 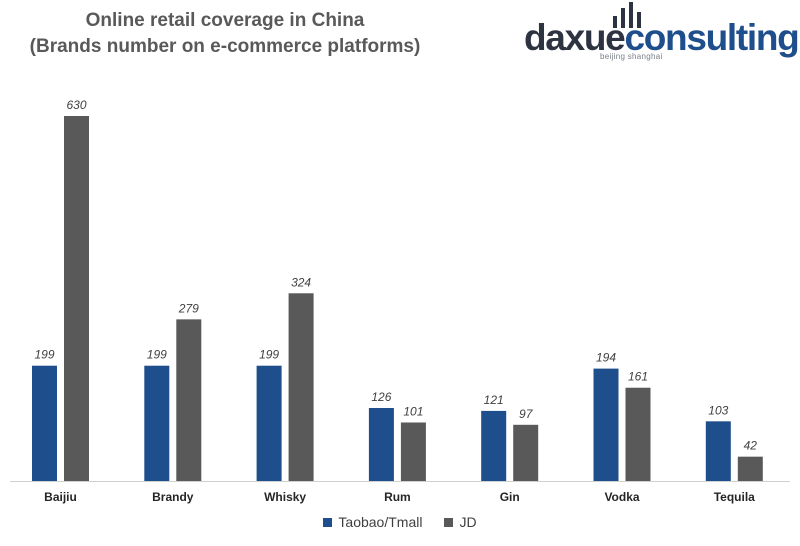 I want to click on logo-bars-icon, so click(x=633, y=15).